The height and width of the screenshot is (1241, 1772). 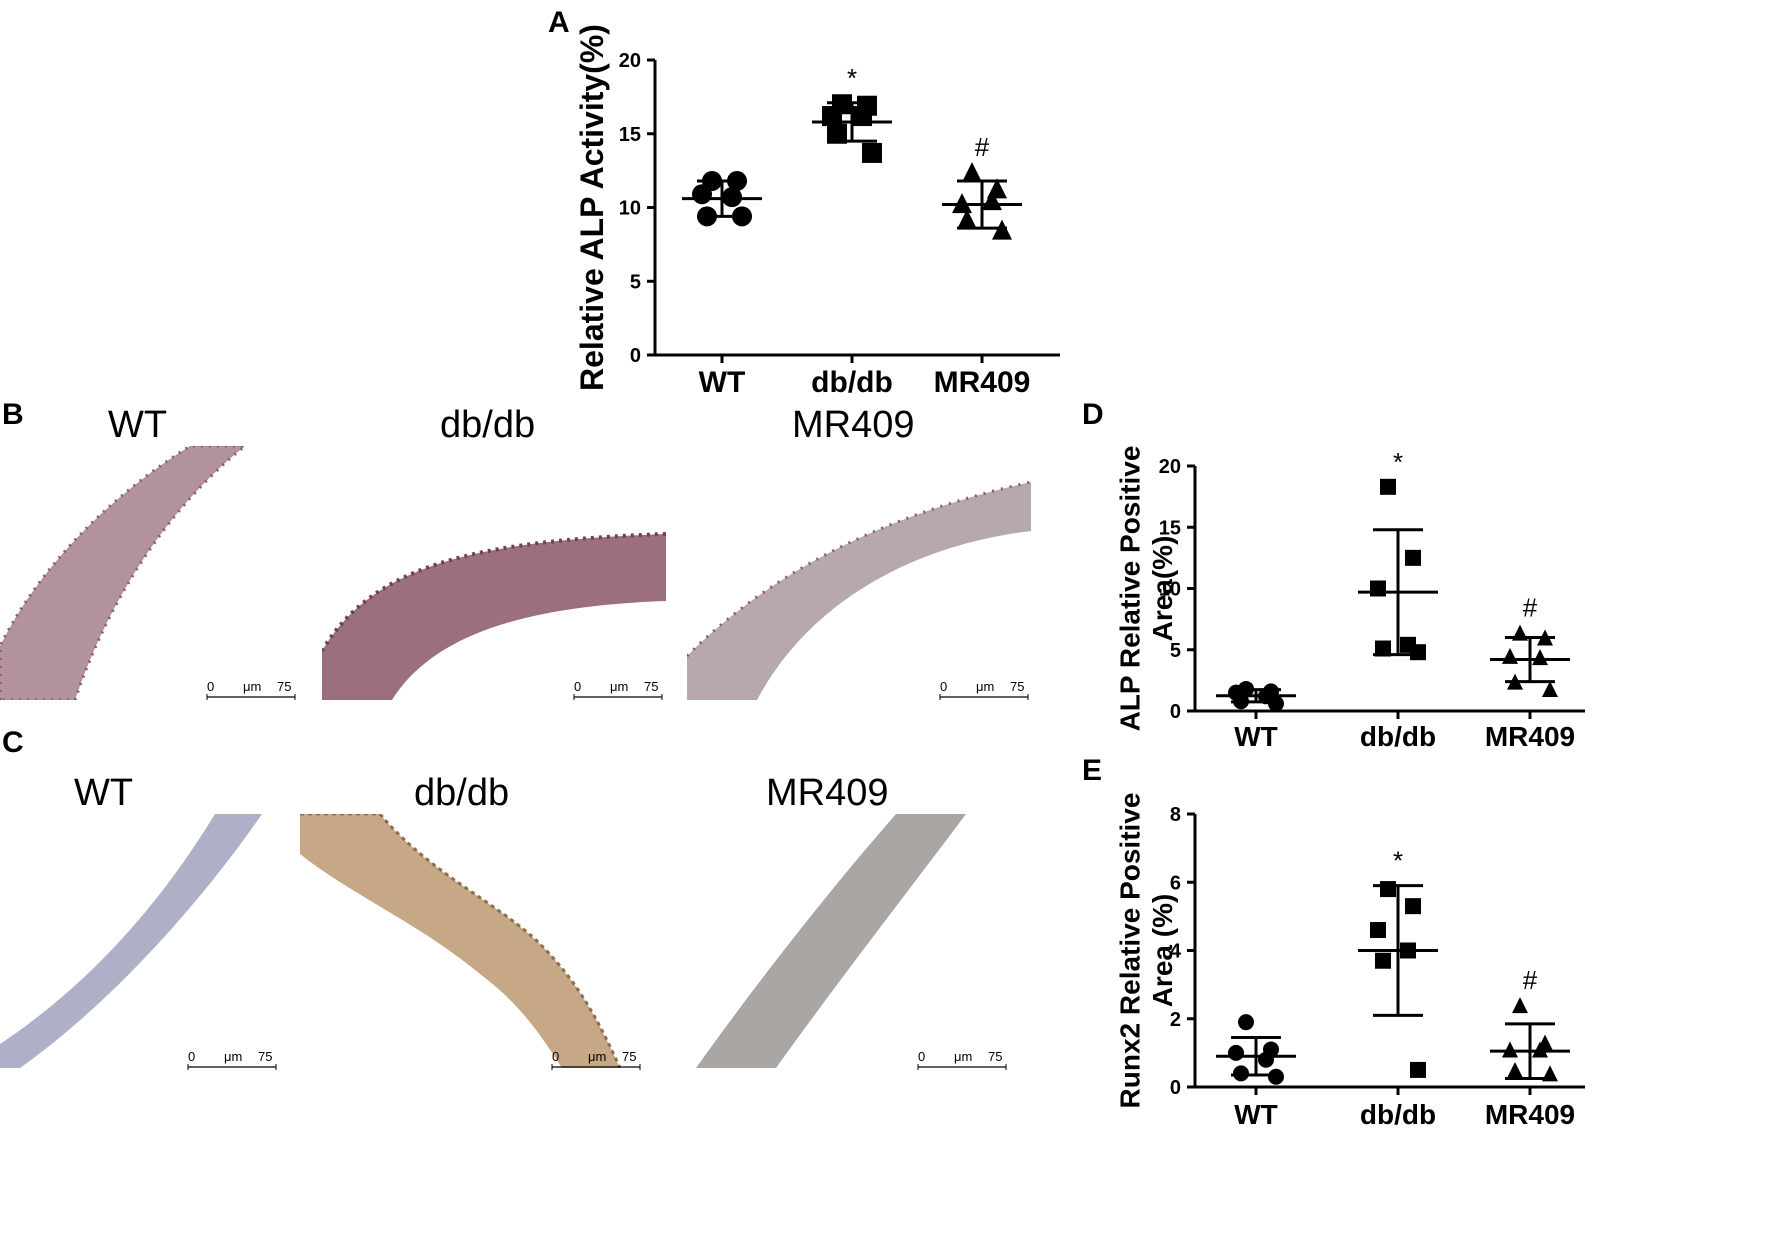 I want to click on micrograph-label-b-mr409: MR409, so click(x=853, y=425).